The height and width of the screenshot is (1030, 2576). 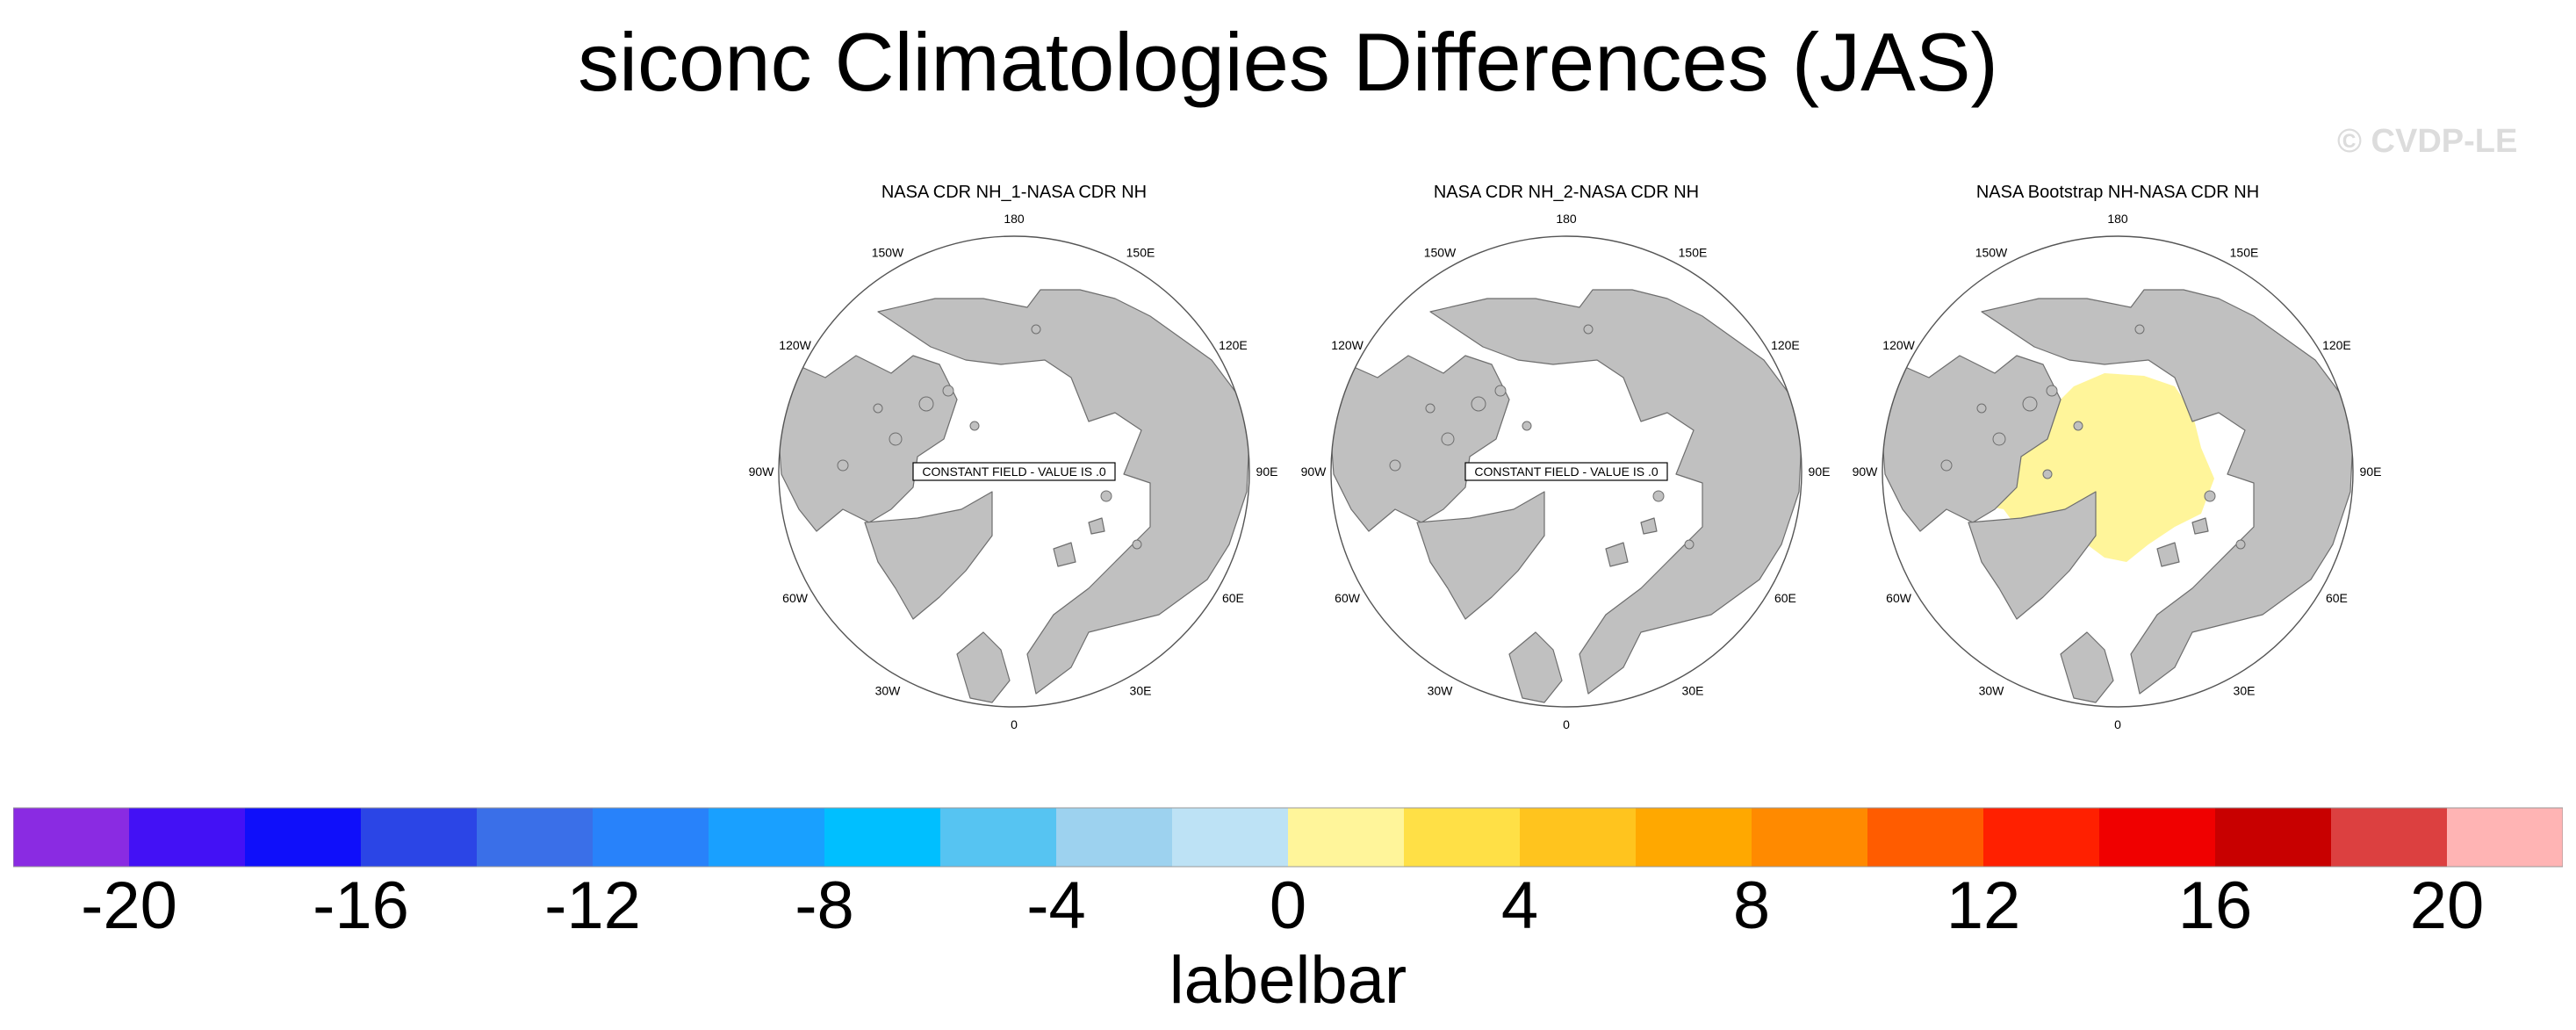 What do you see at coordinates (2427, 141) in the screenshot?
I see `watermark: © CVDP-LE` at bounding box center [2427, 141].